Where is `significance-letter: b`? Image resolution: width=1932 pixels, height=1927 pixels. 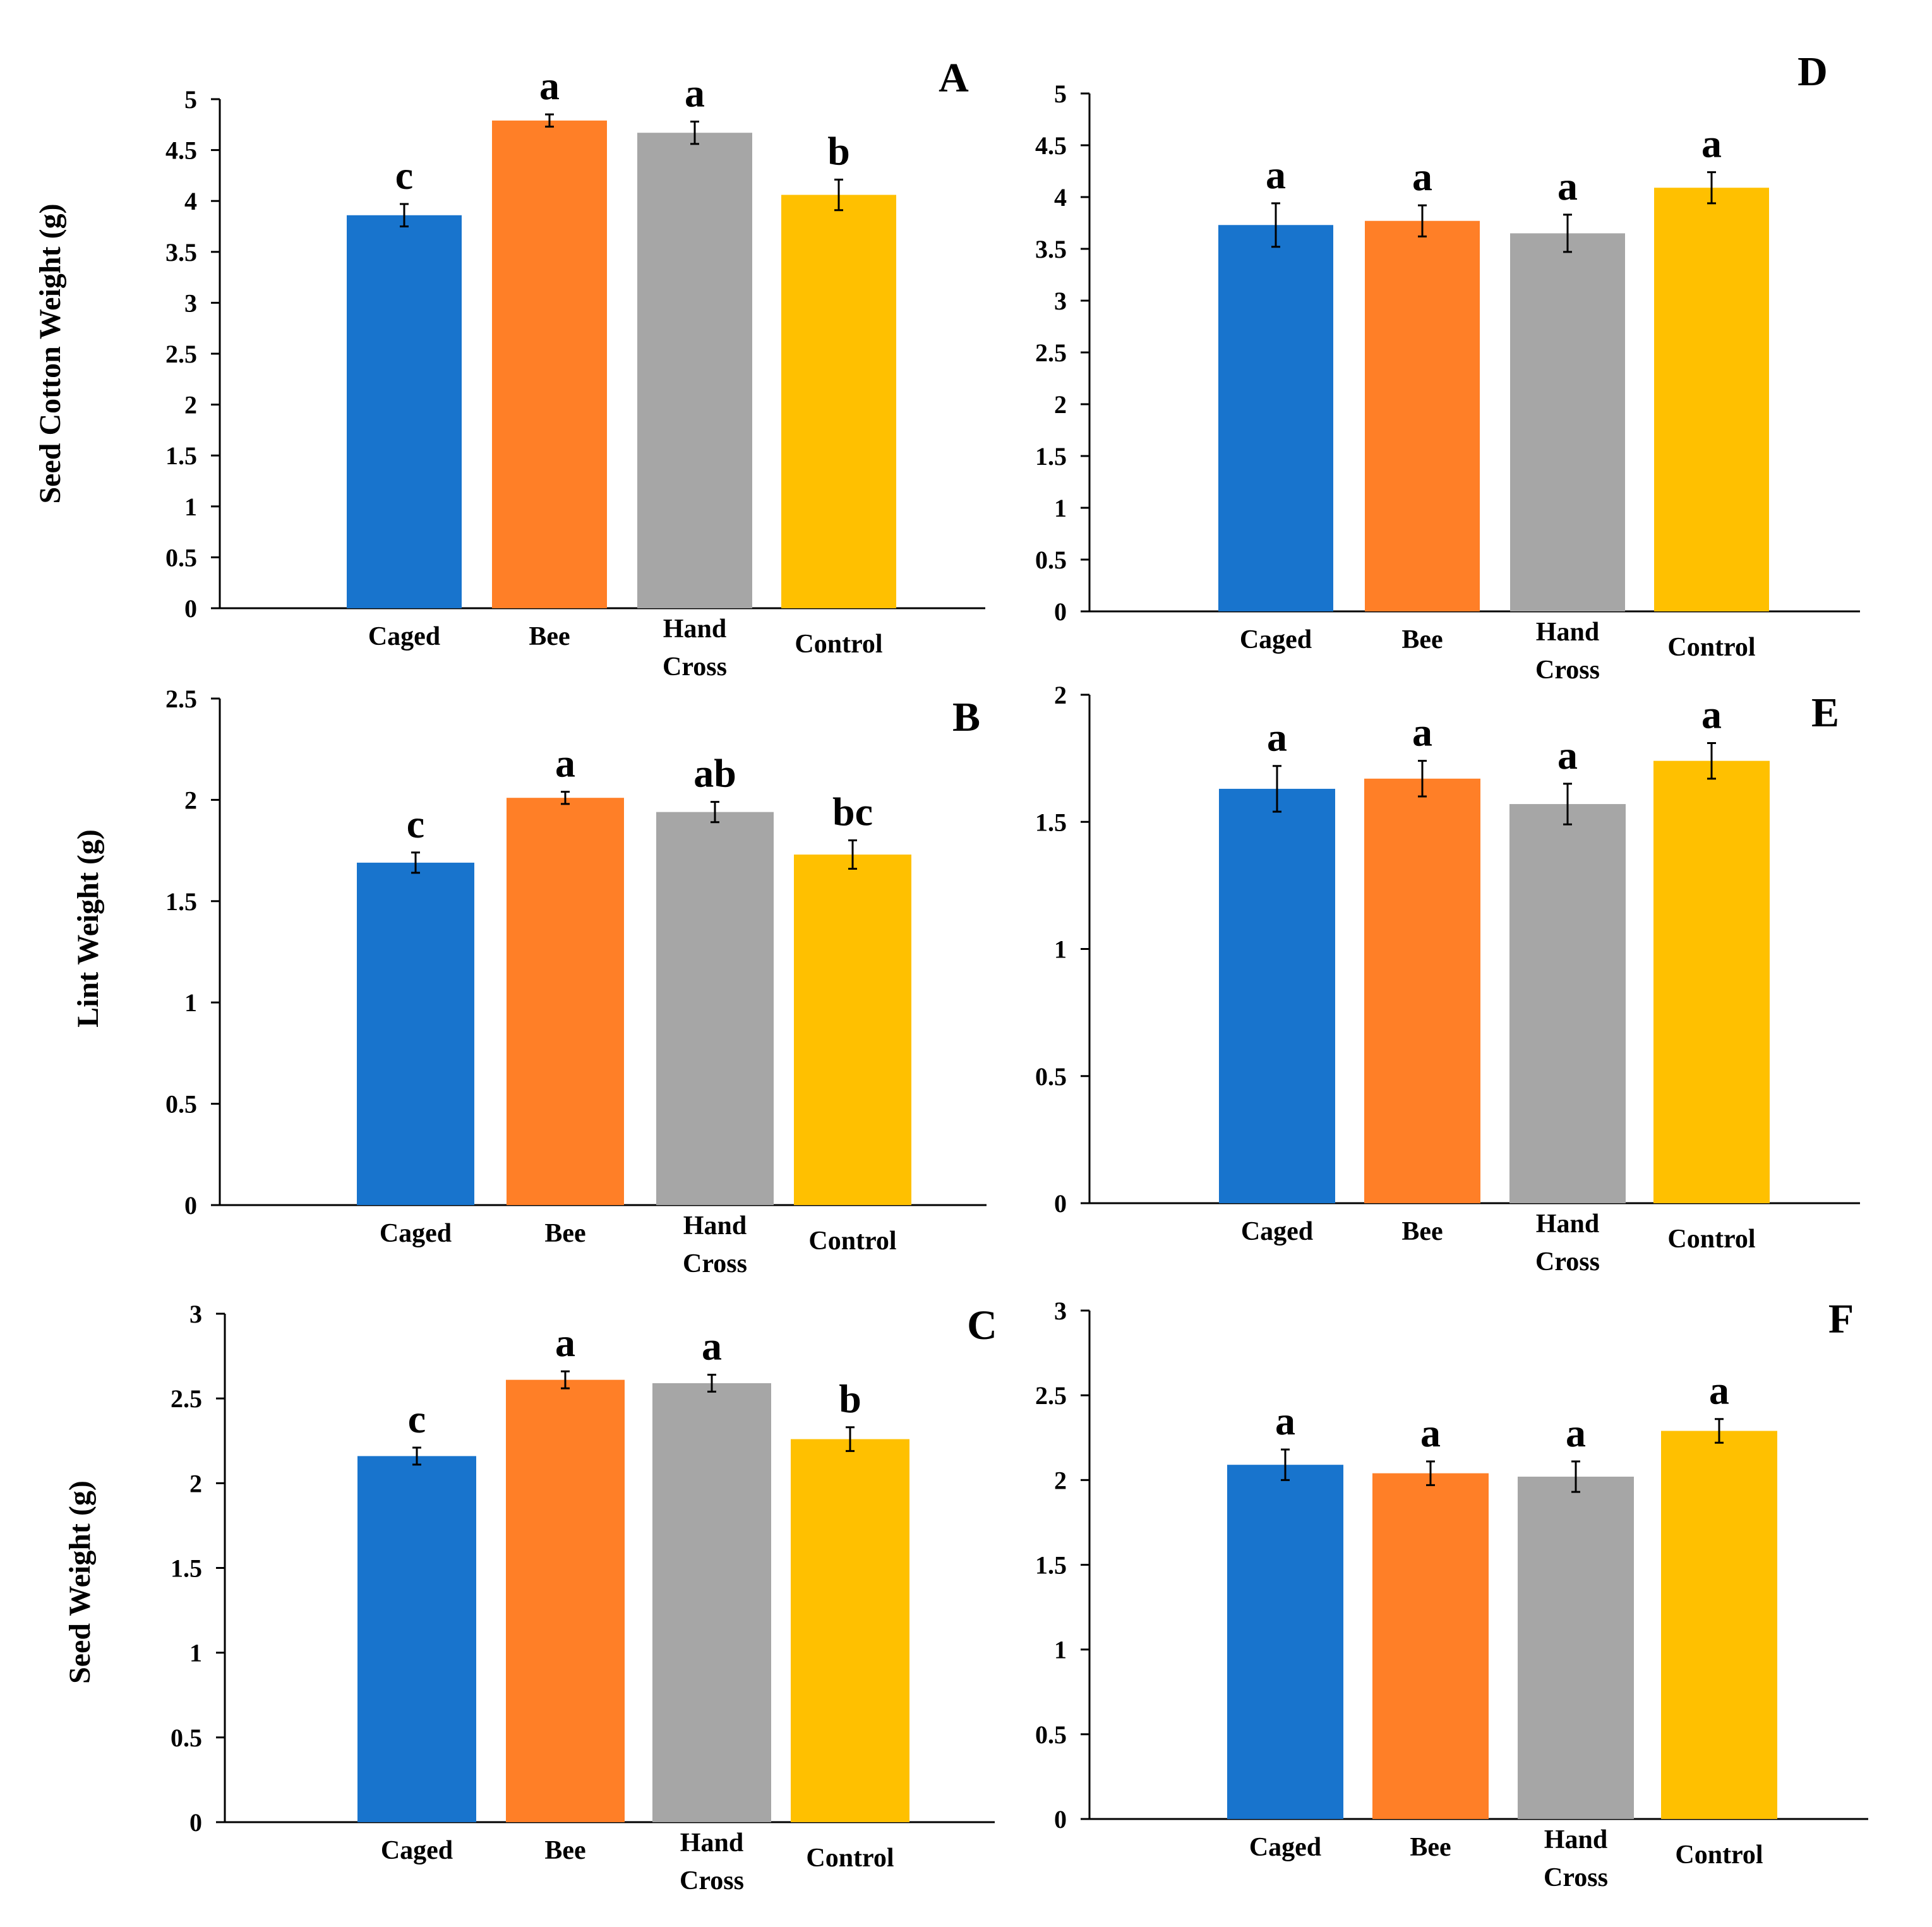
significance-letter: b is located at coordinates (838, 150).